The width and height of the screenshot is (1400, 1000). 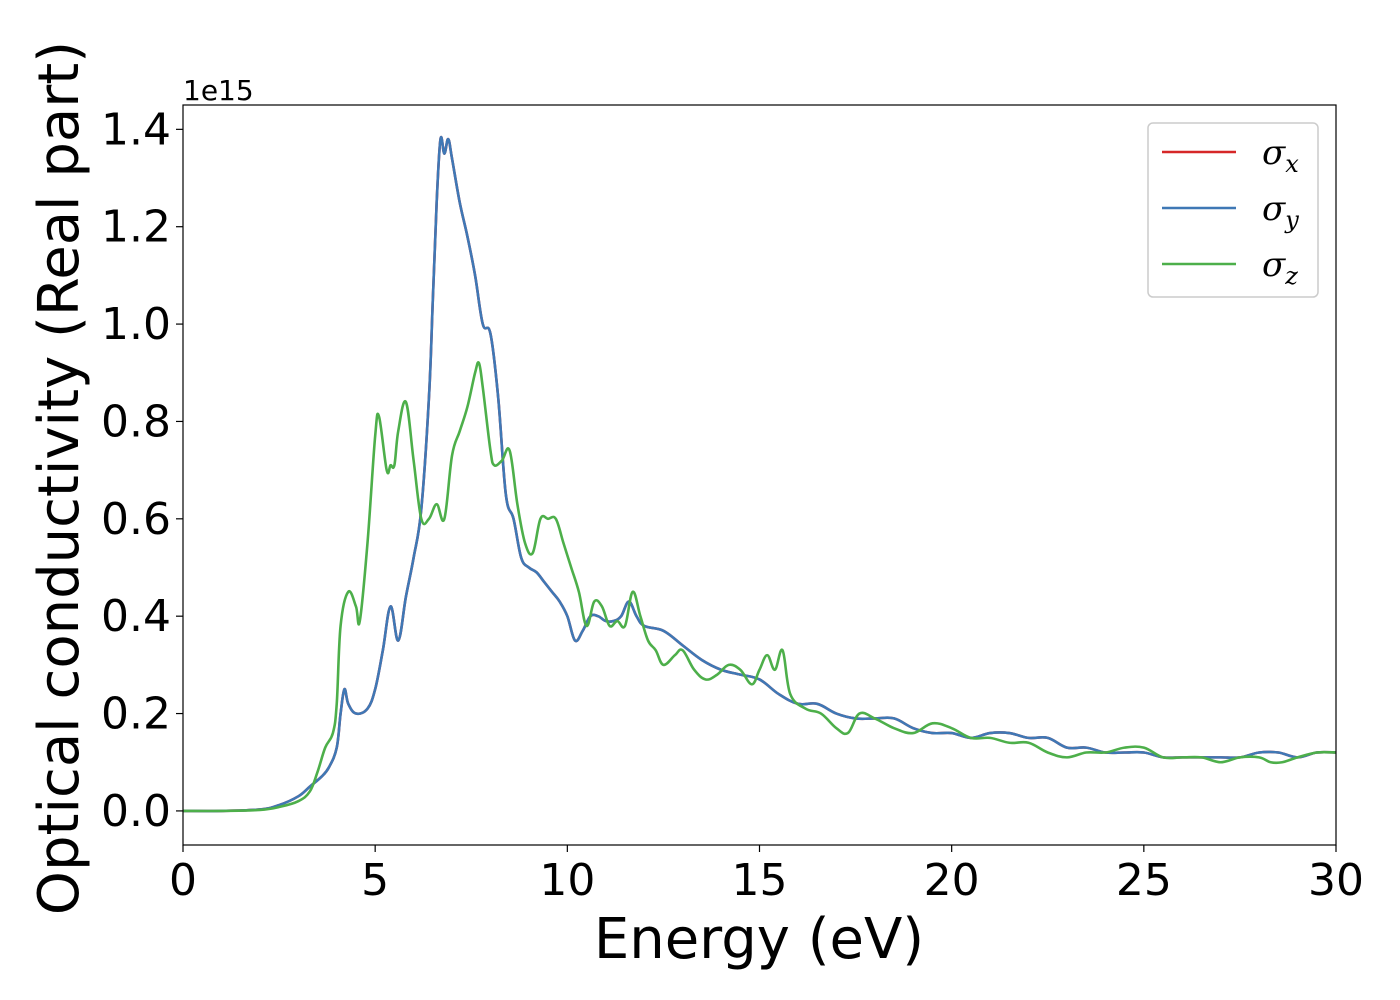 What do you see at coordinates (1230, 155) in the screenshot?
I see `legend-entry-x: σx` at bounding box center [1230, 155].